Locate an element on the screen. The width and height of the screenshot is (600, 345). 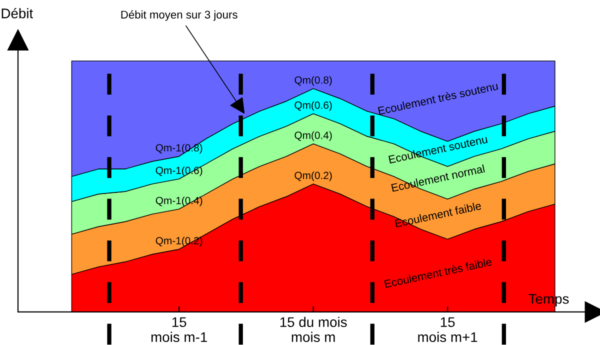
annotation: Qm(0.8) is located at coordinates (313, 81).